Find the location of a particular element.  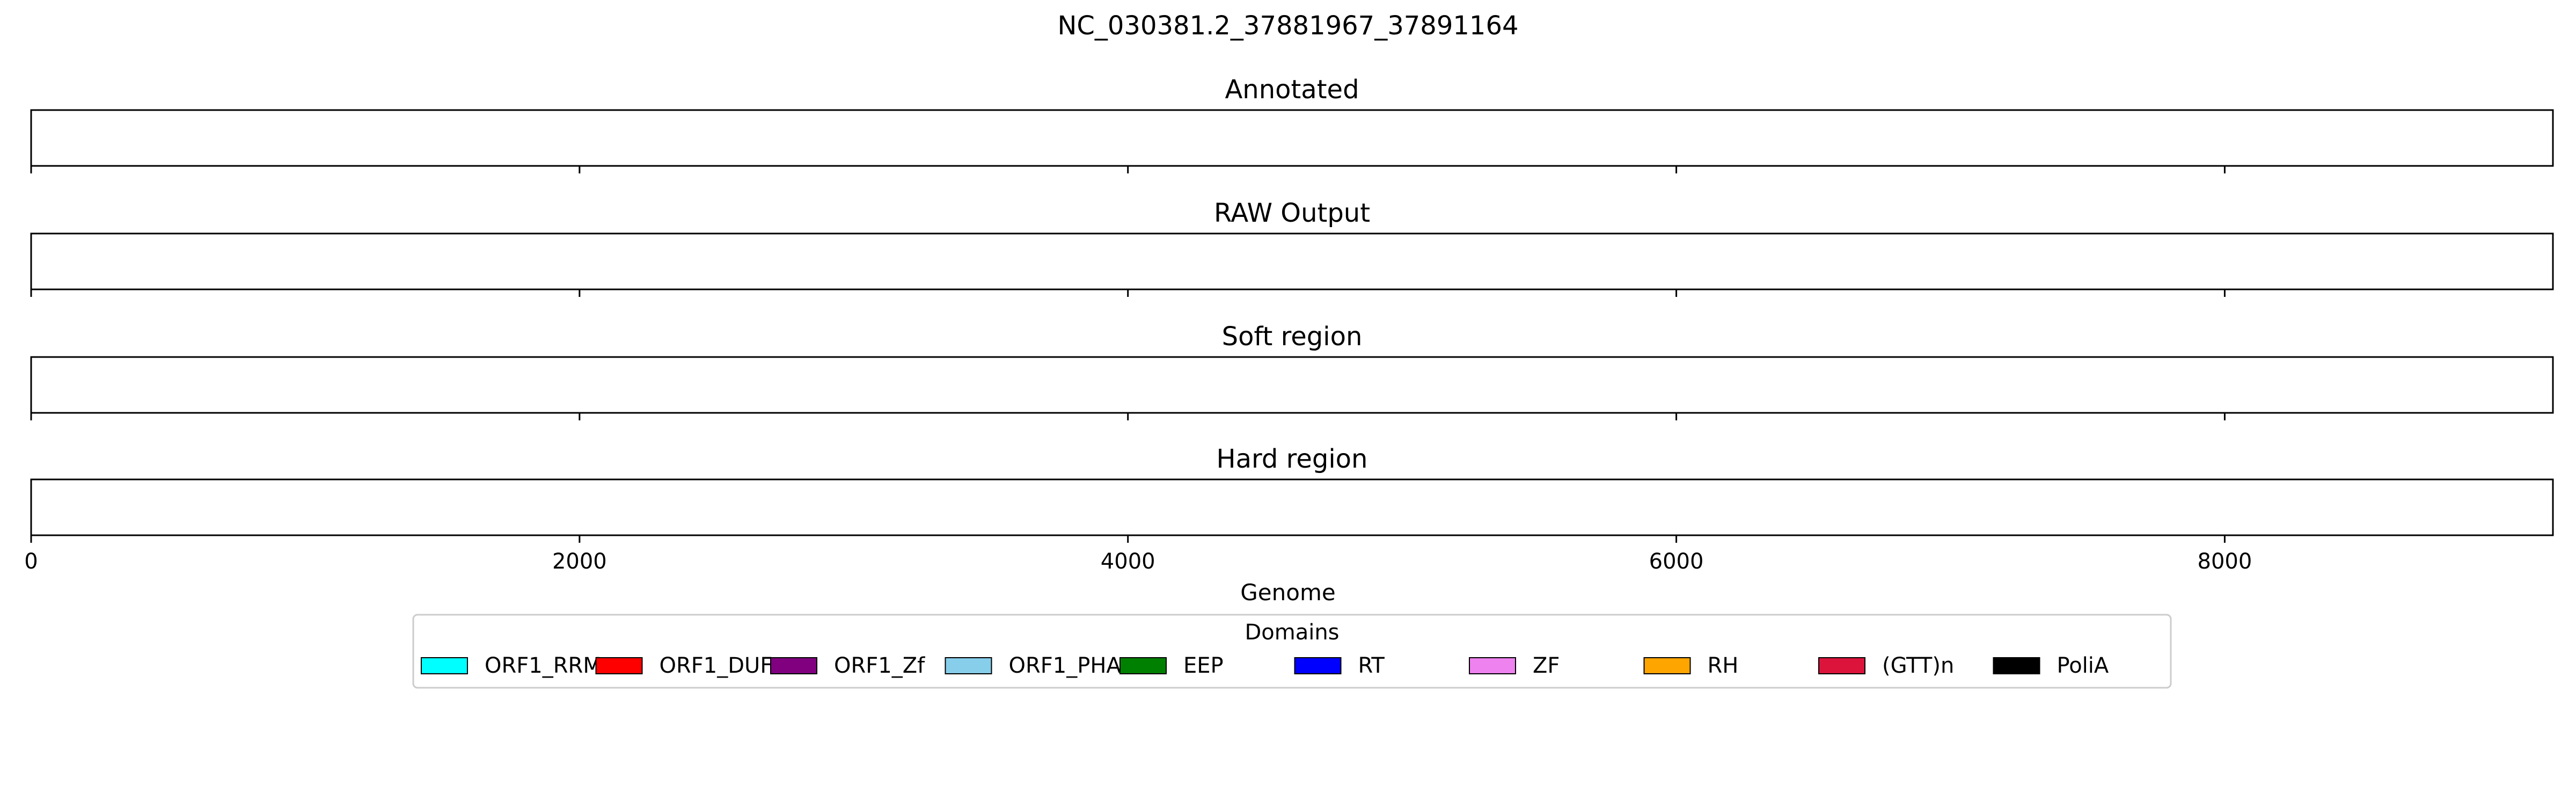

legend-item: PoliA is located at coordinates (2051, 665).